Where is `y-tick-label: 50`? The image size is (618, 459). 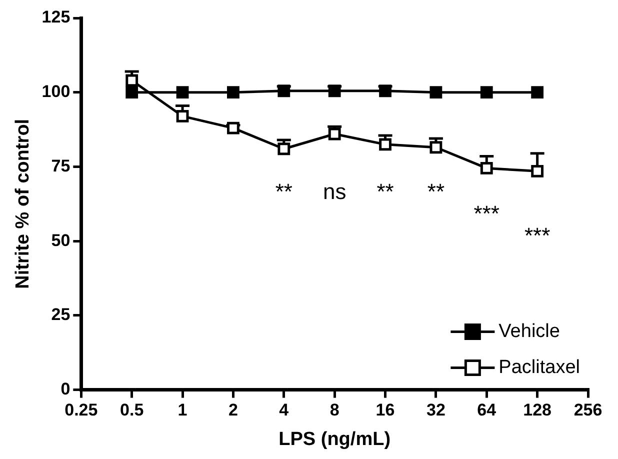 y-tick-label: 50 is located at coordinates (60, 240).